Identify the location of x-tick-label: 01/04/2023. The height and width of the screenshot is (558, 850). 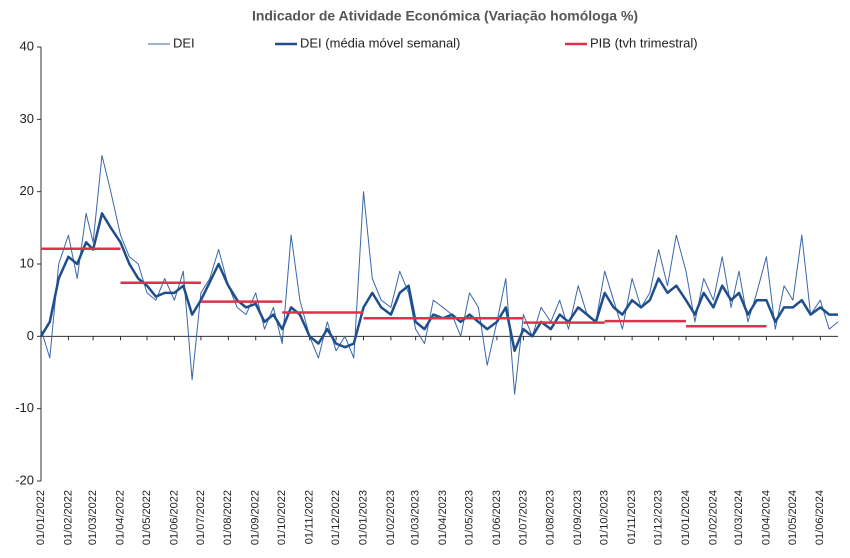
(443, 517).